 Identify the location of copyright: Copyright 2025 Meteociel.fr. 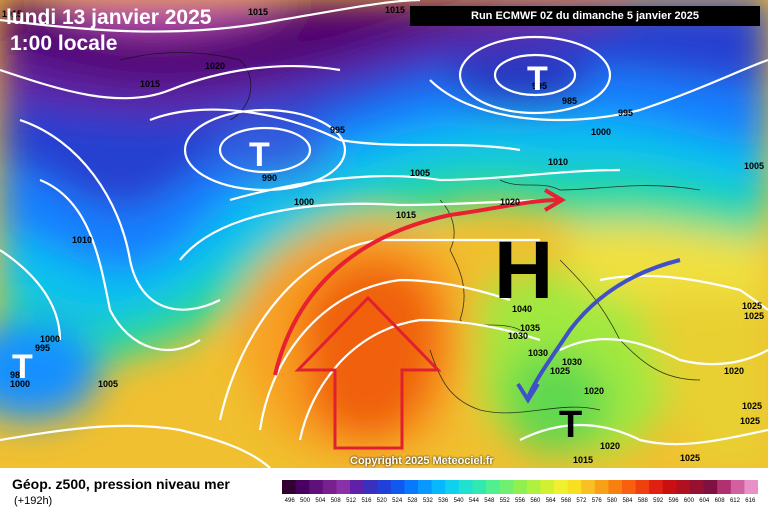
(422, 461).